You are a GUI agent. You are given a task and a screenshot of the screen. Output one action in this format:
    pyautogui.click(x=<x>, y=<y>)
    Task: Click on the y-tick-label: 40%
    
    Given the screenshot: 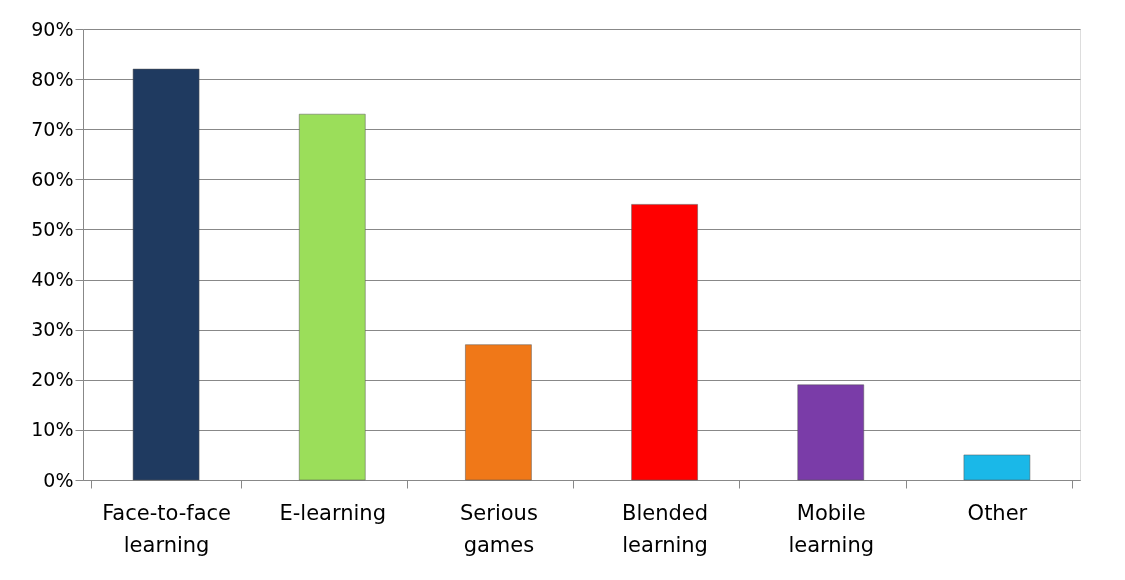 What is the action you would take?
    pyautogui.click(x=52, y=279)
    